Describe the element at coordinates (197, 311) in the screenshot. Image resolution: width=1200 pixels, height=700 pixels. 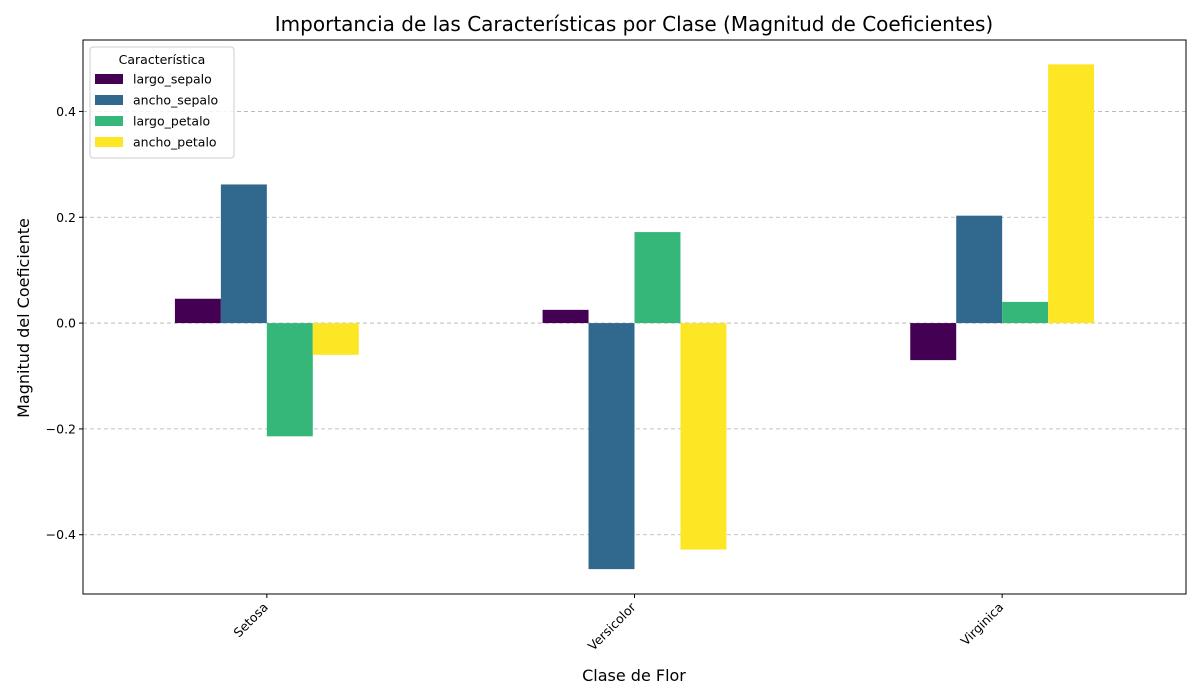
I see `bar-largo_sepalo-setosa` at that location.